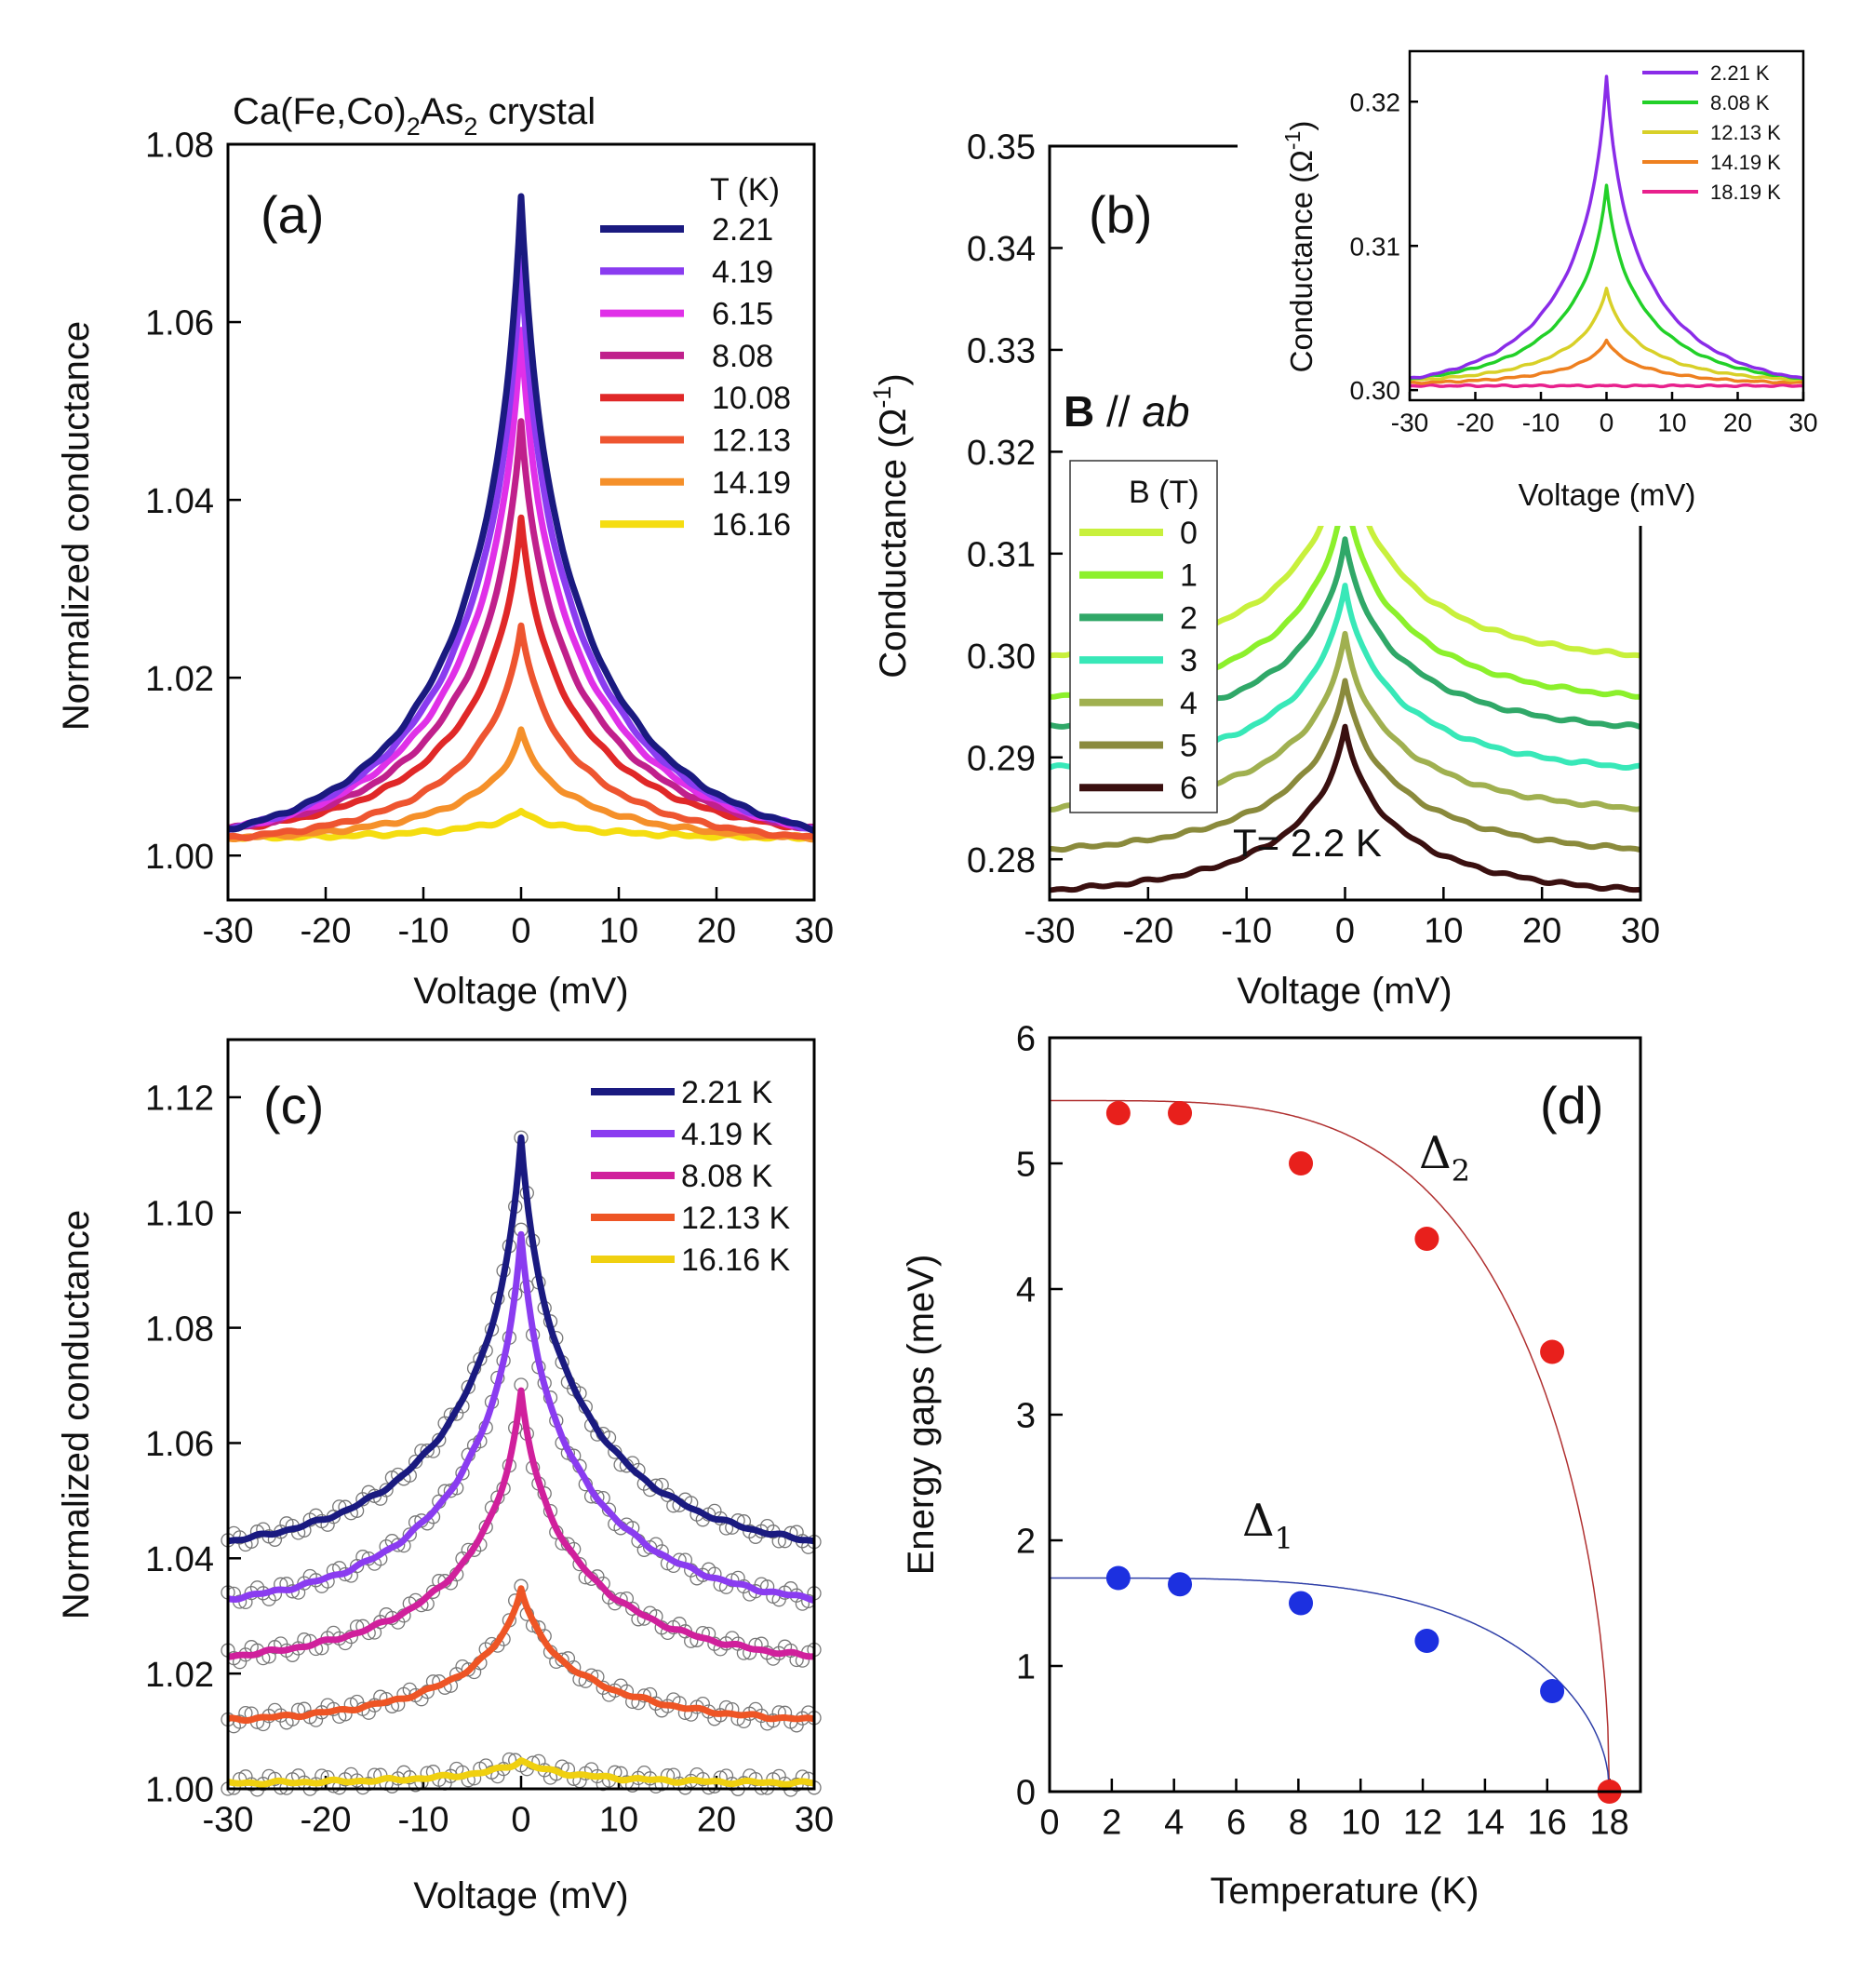  What do you see at coordinates (1246, 931) in the screenshot?
I see `b-xtick-label: -10` at bounding box center [1246, 931].